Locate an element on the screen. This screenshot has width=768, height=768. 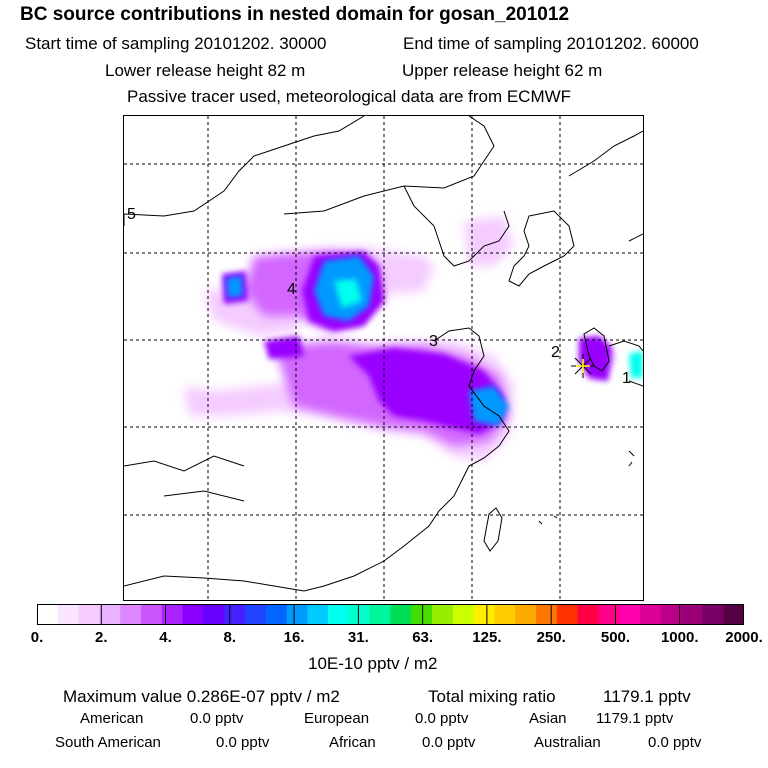
colorbar-tick-label: 0. is located at coordinates (37, 637).